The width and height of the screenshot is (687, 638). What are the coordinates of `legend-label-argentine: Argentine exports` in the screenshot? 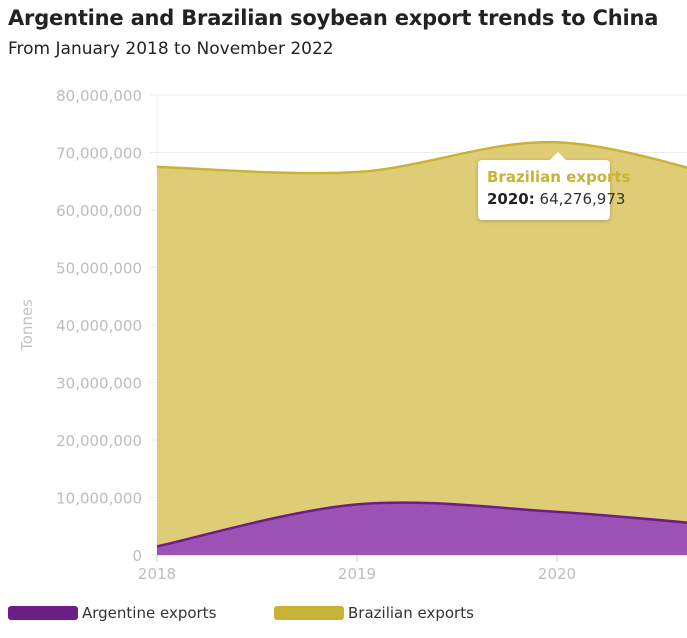 It's located at (149, 613).